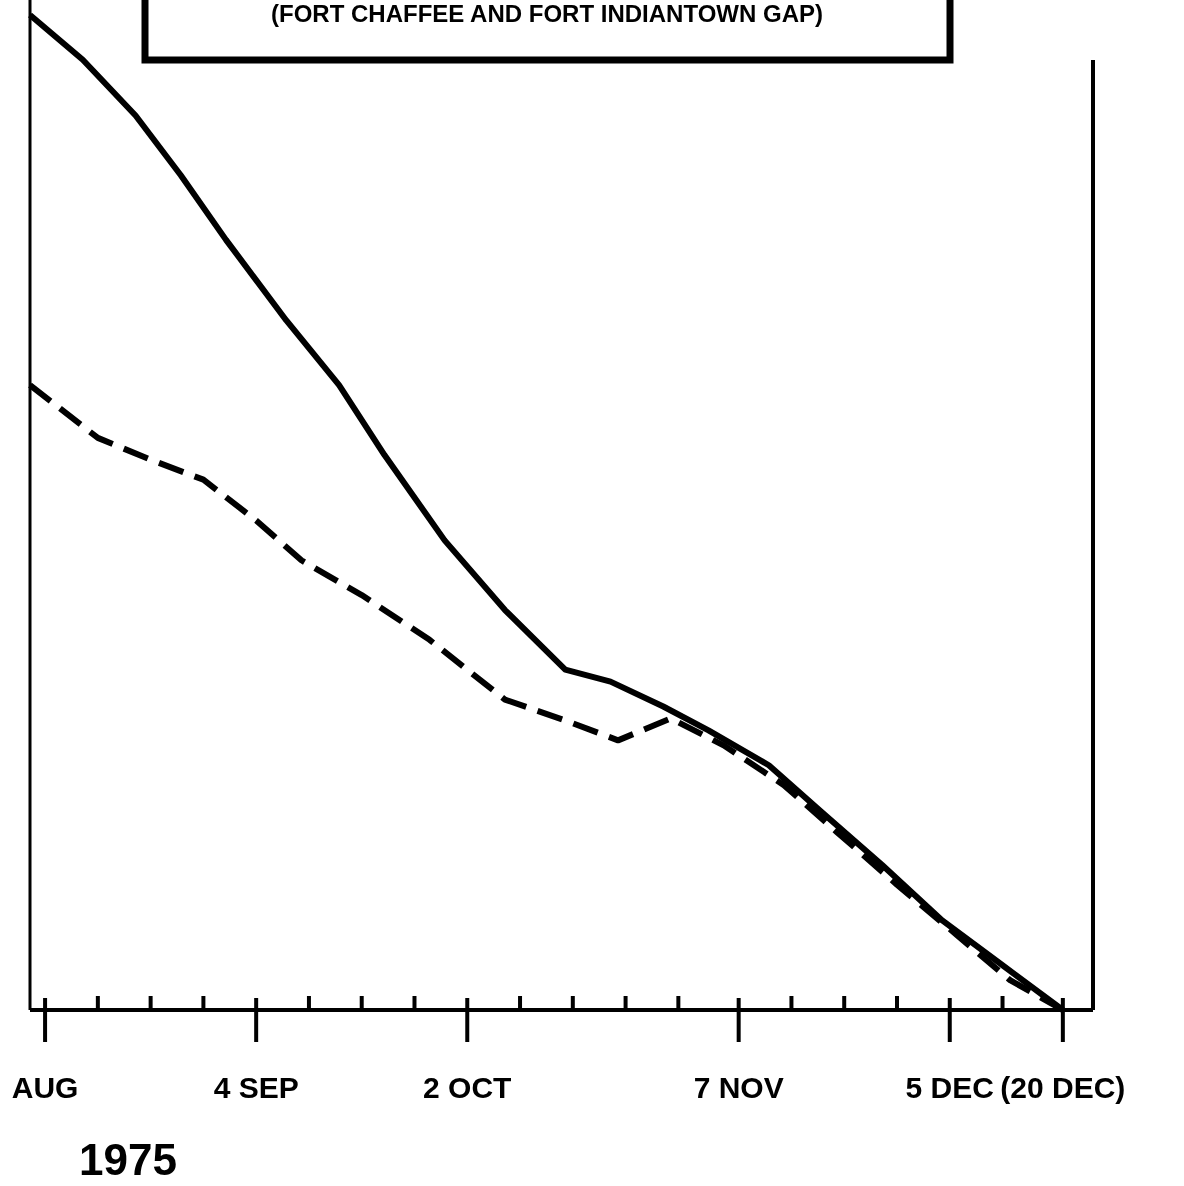  What do you see at coordinates (467, 1087) in the screenshot?
I see `x-tick-label: 2 OCT` at bounding box center [467, 1087].